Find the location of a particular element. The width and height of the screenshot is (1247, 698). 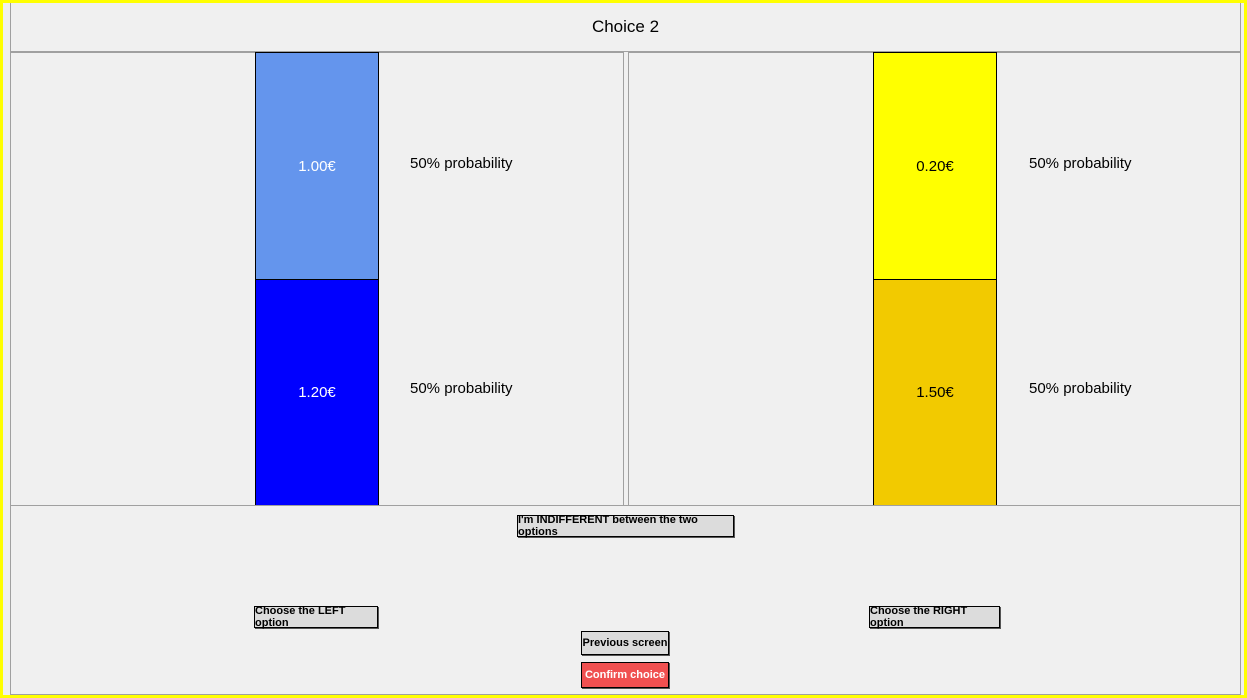

outcome-amount: 1.50€ is located at coordinates (935, 392).